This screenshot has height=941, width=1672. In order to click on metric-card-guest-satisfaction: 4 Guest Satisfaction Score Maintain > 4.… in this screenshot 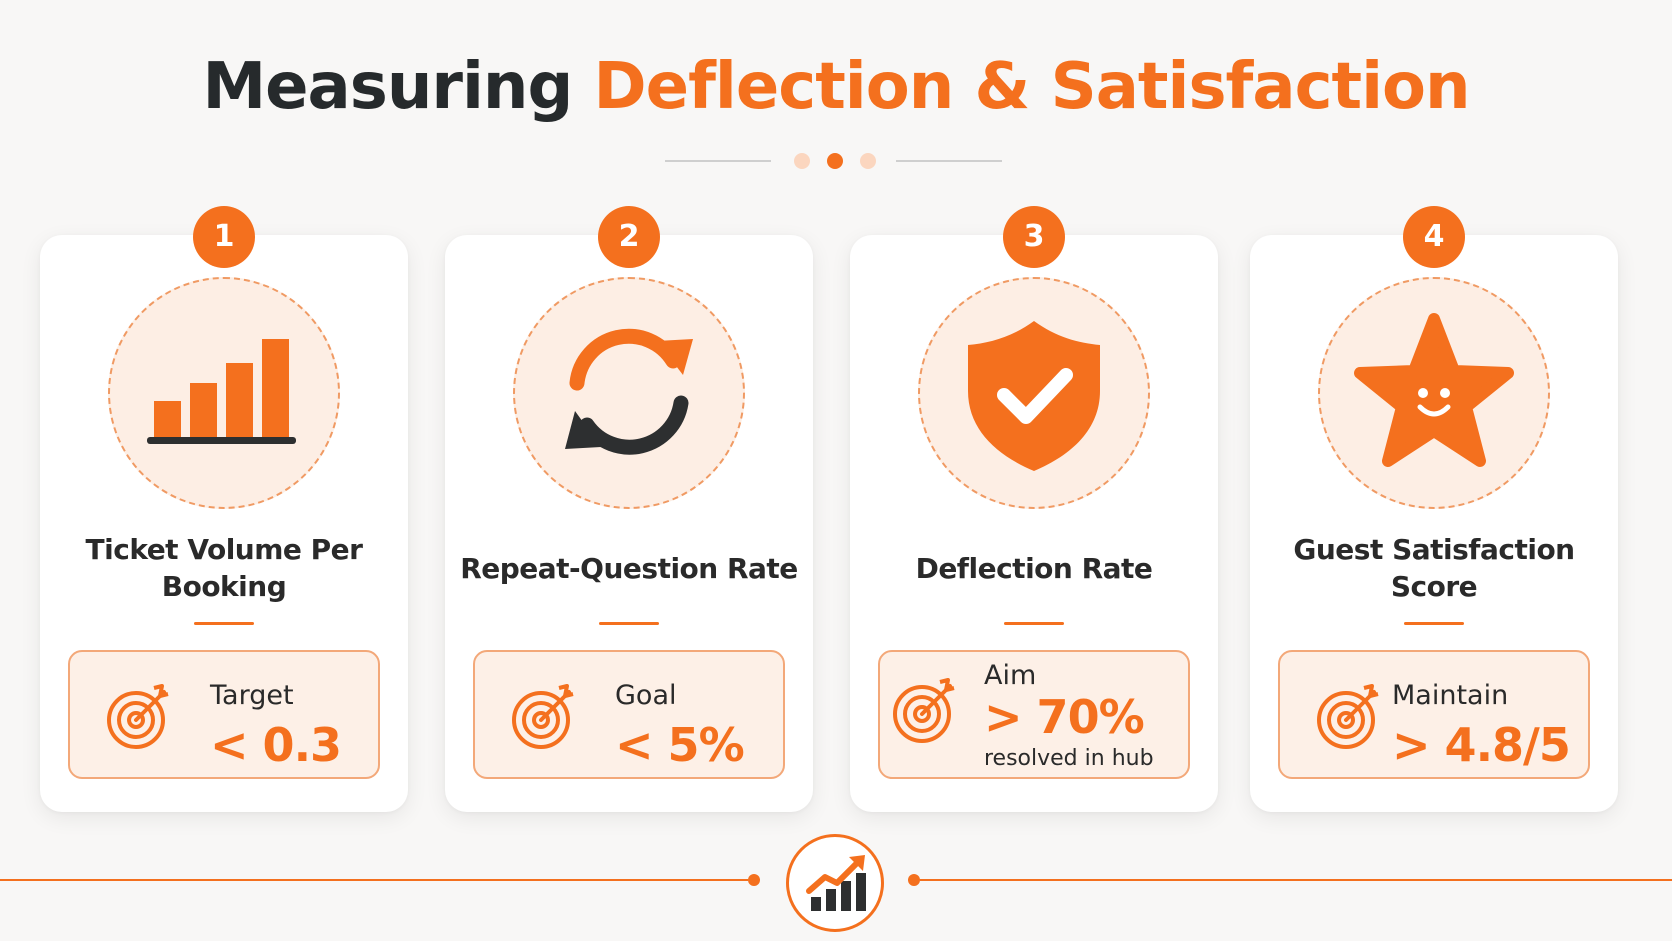, I will do `click(1434, 509)`.